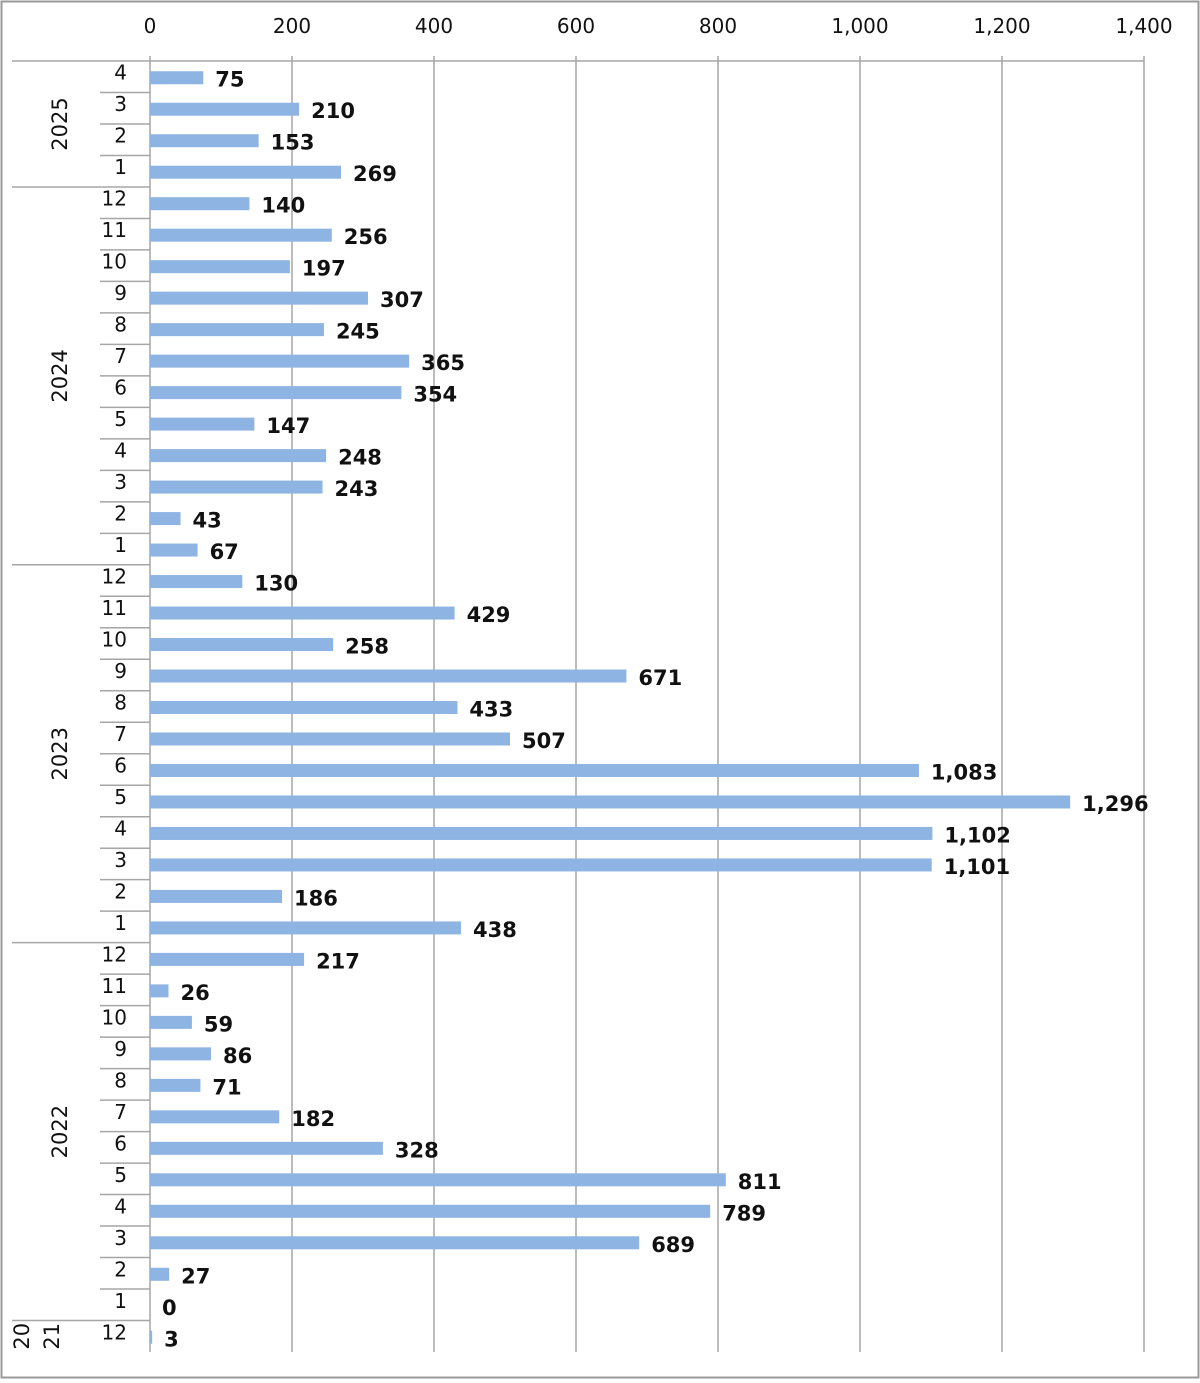 Image resolution: width=1200 pixels, height=1383 pixels. I want to click on value-label: 67, so click(224, 552).